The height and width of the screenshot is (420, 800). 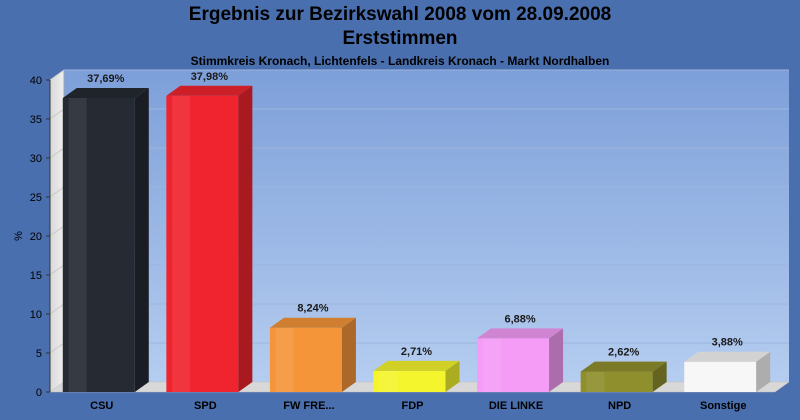 What do you see at coordinates (312, 309) in the screenshot?
I see `bar-value-label: 8,24%` at bounding box center [312, 309].